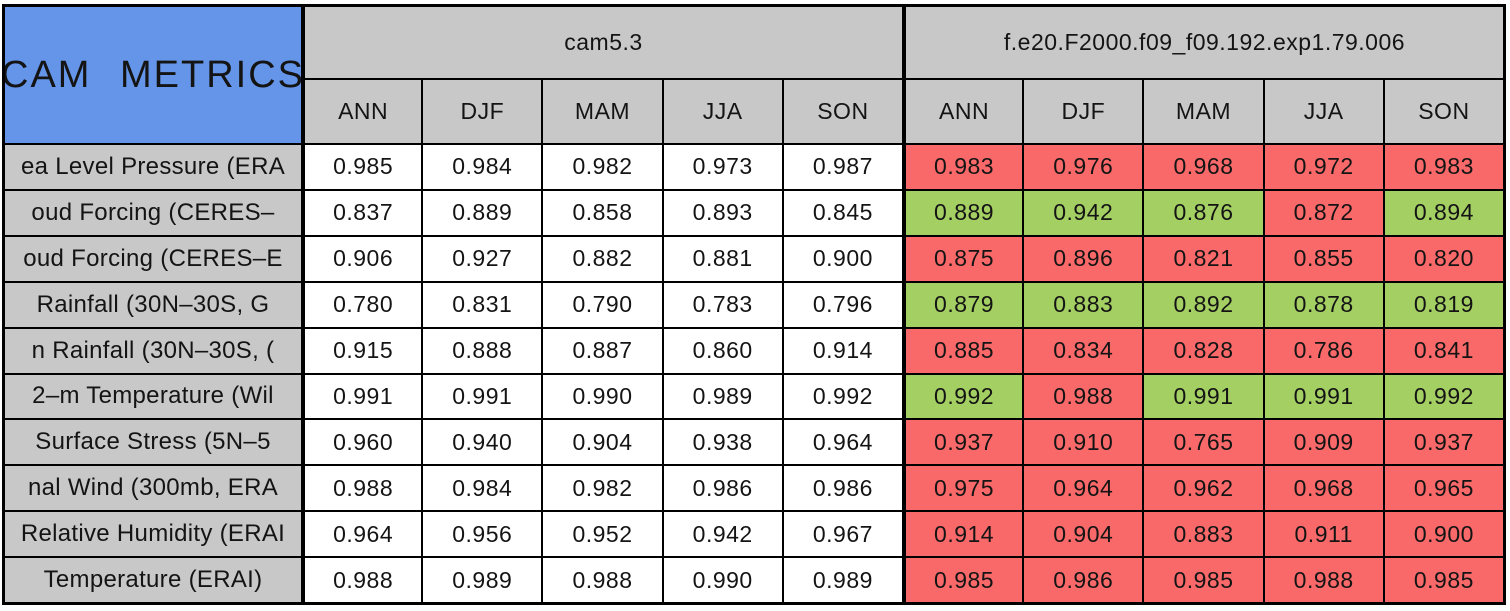  What do you see at coordinates (602, 111) in the screenshot?
I see `season-header-cam-mam: MAM` at bounding box center [602, 111].